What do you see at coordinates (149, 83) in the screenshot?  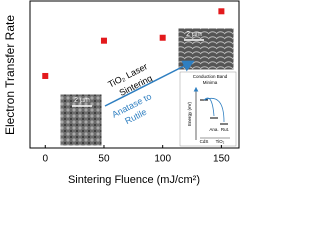 I see `process-arrow` at bounding box center [149, 83].